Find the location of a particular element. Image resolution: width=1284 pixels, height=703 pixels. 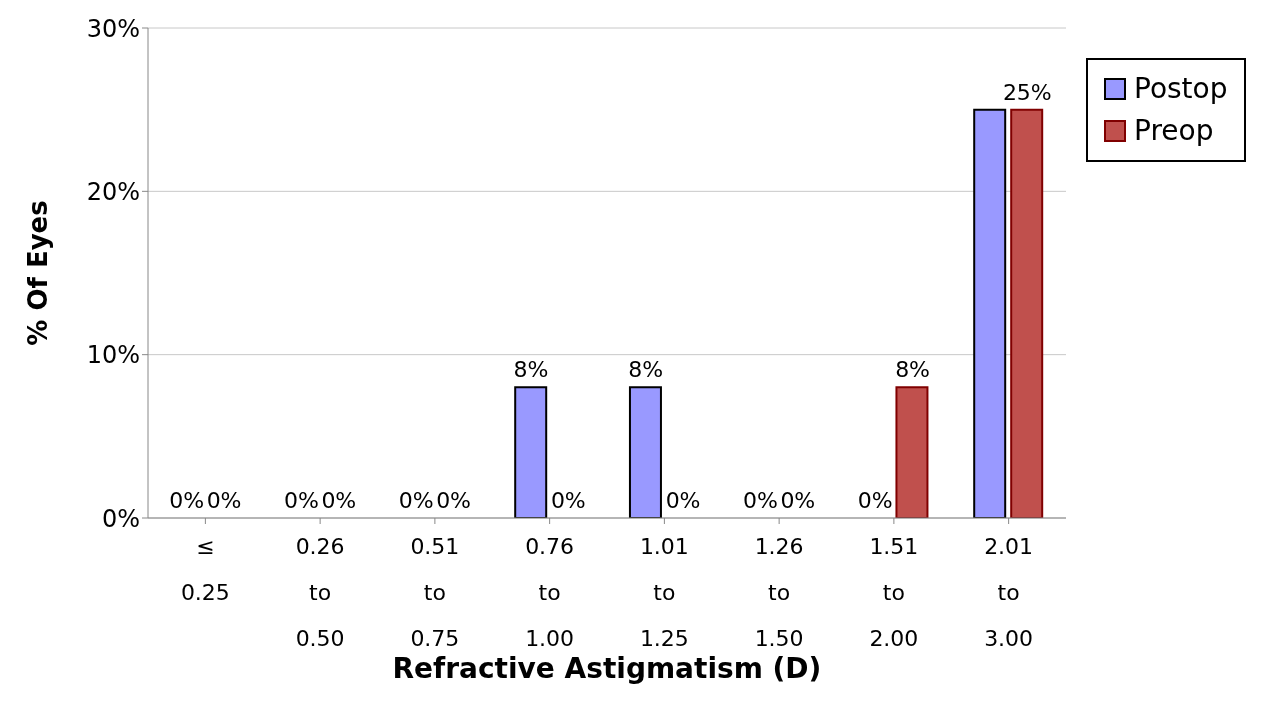

y-tick-label: 20% is located at coordinates (113, 191).